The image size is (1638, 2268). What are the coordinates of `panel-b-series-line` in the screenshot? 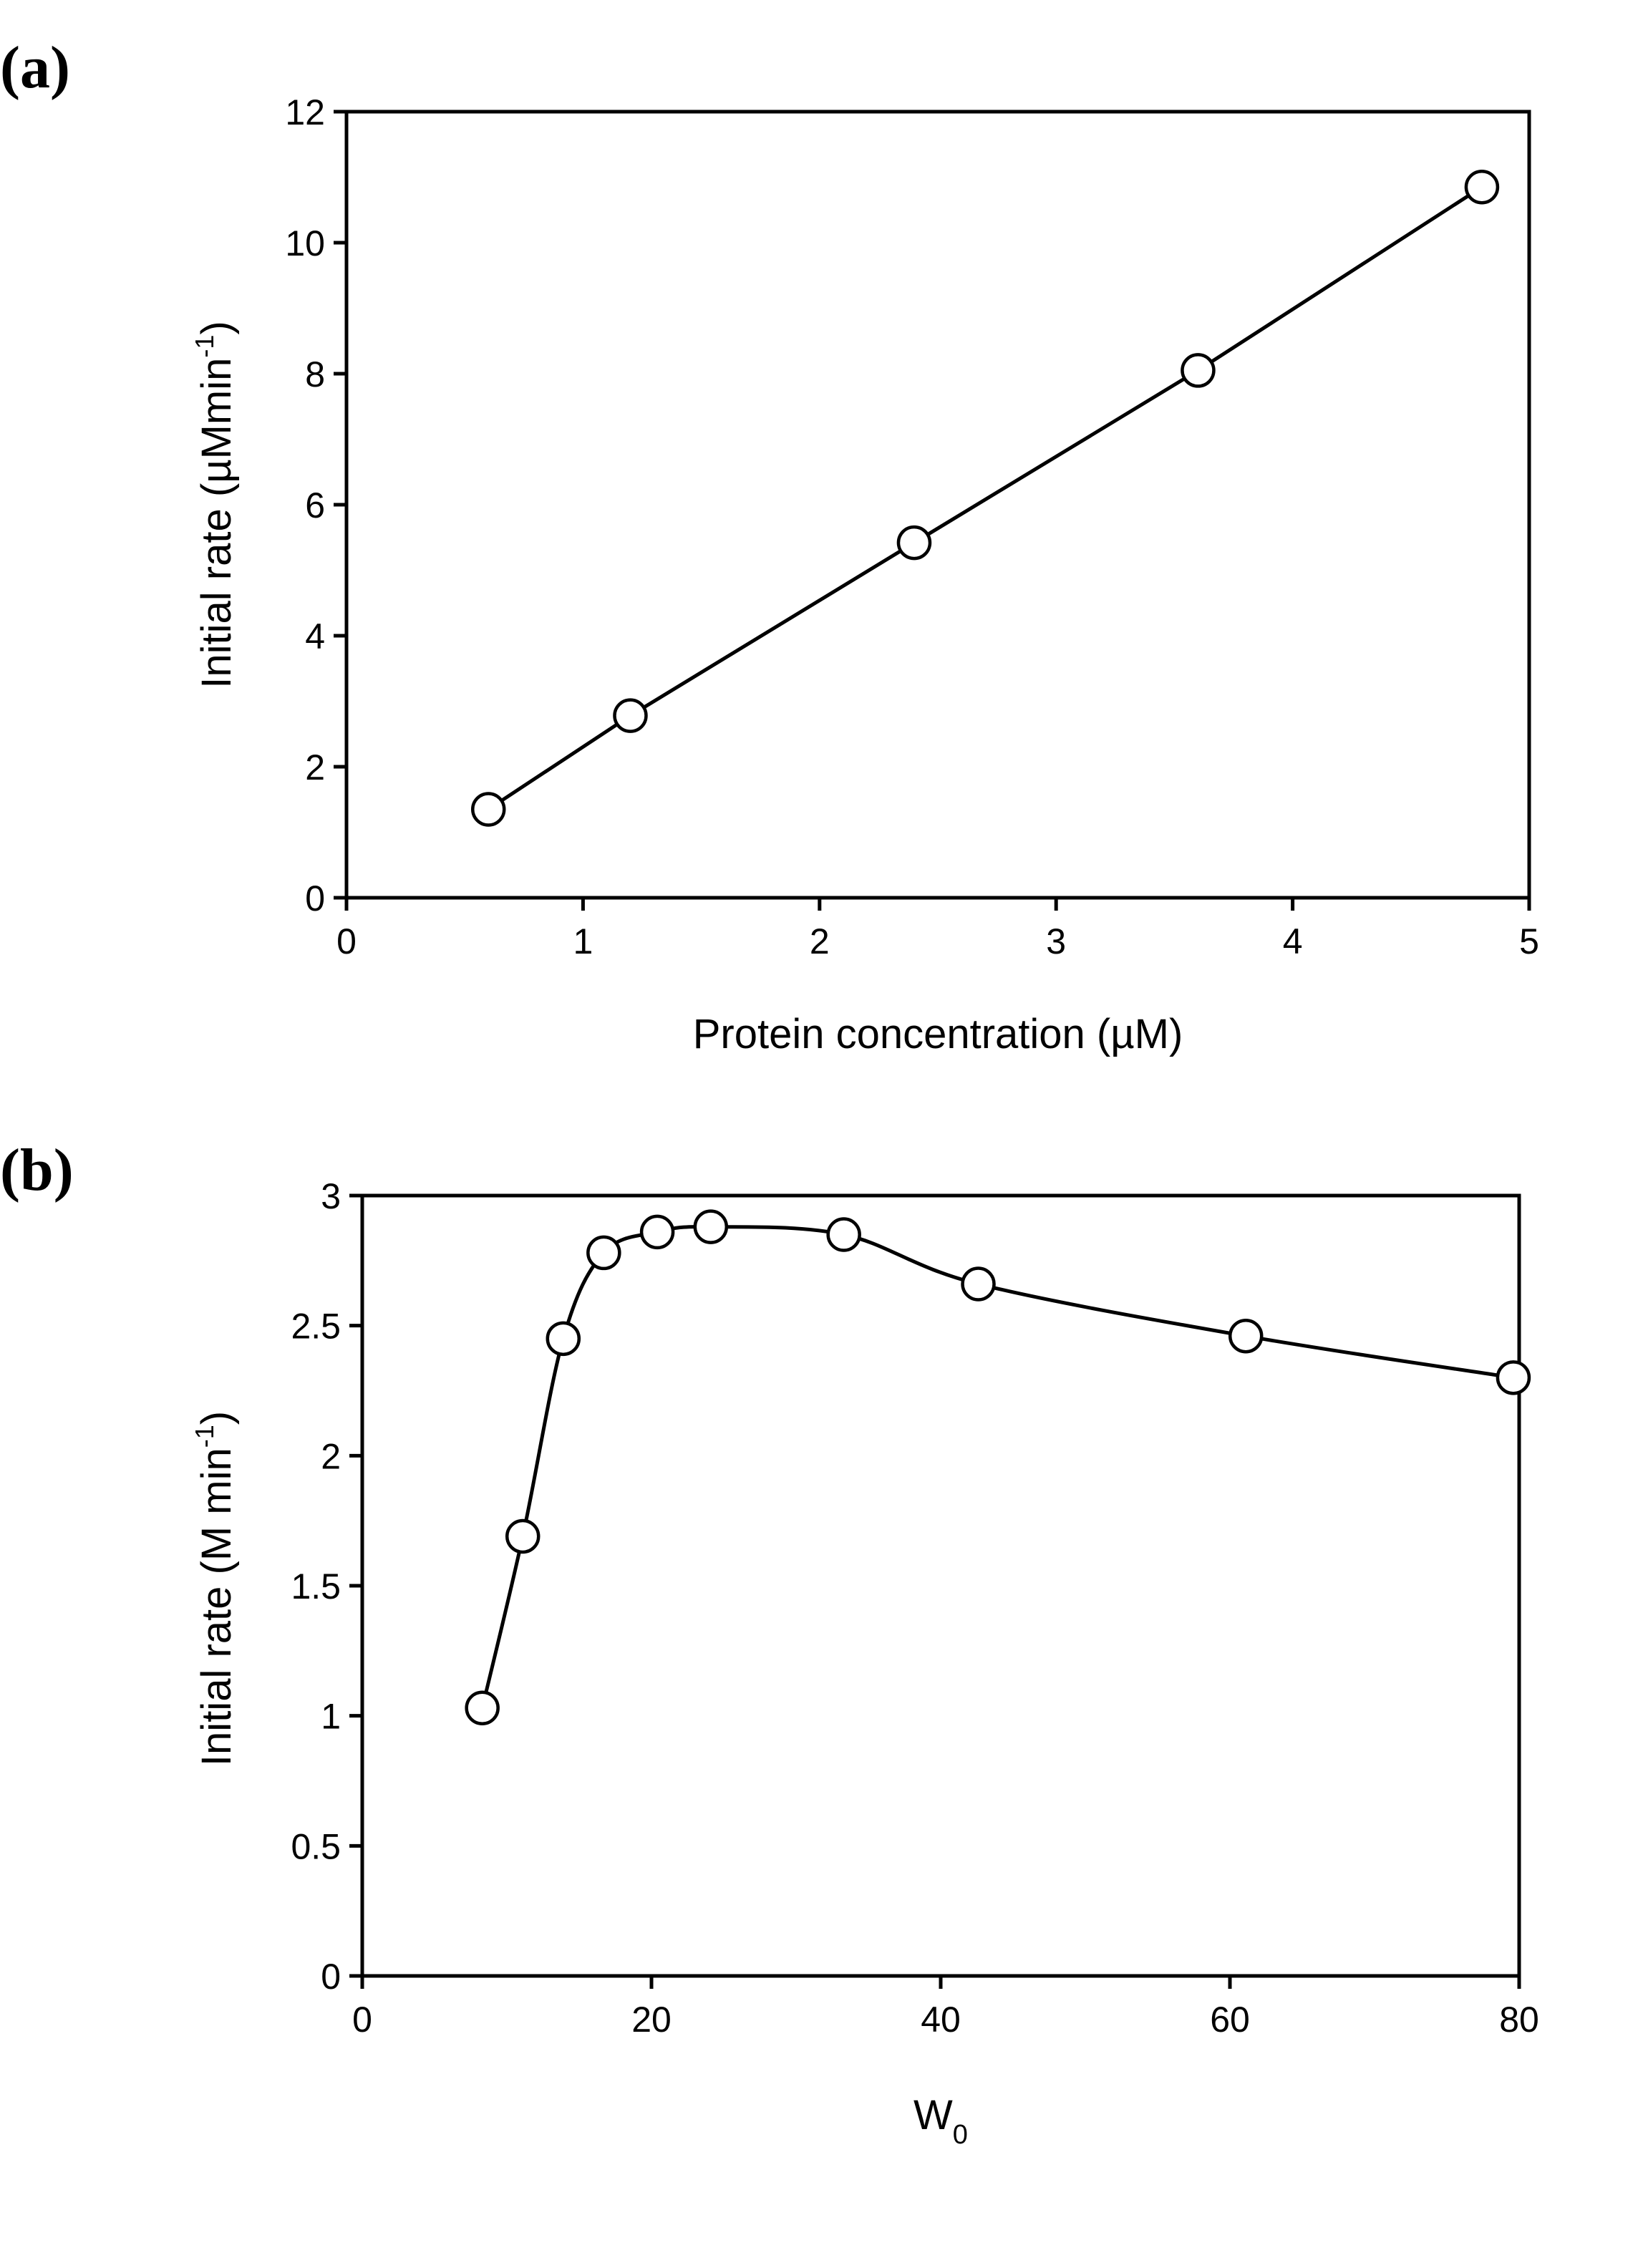 It's located at (997, 1466).